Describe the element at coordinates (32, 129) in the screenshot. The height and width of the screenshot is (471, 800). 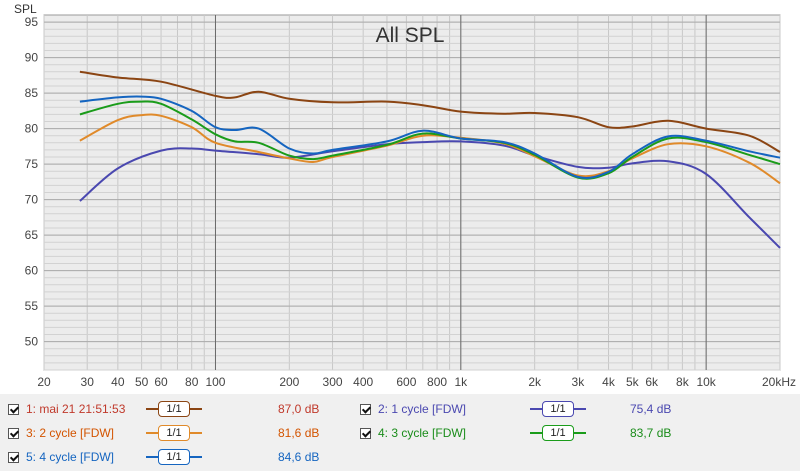
I see `y-tick-80: 80` at that location.